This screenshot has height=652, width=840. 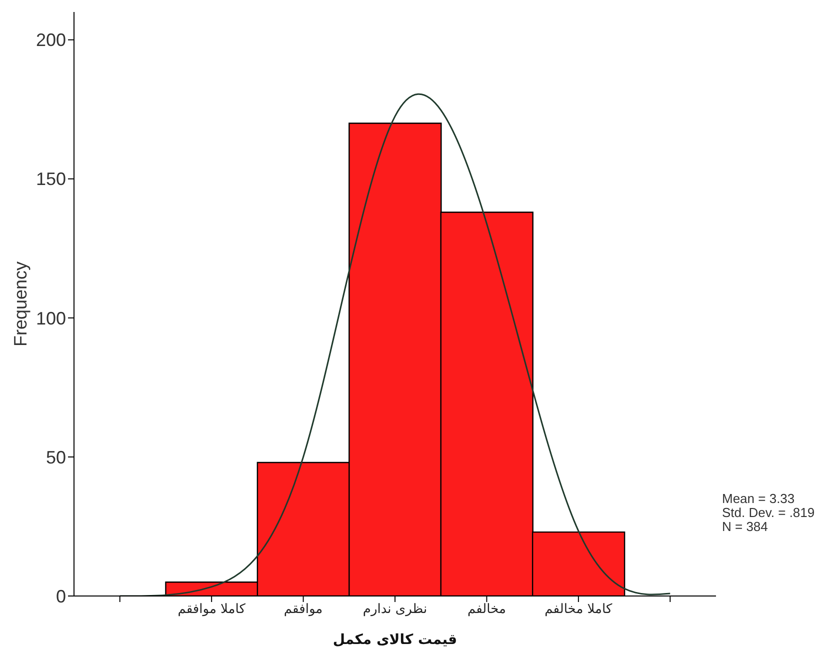 What do you see at coordinates (212, 610) in the screenshot?
I see `x-tick-label: کاملا موافقم` at bounding box center [212, 610].